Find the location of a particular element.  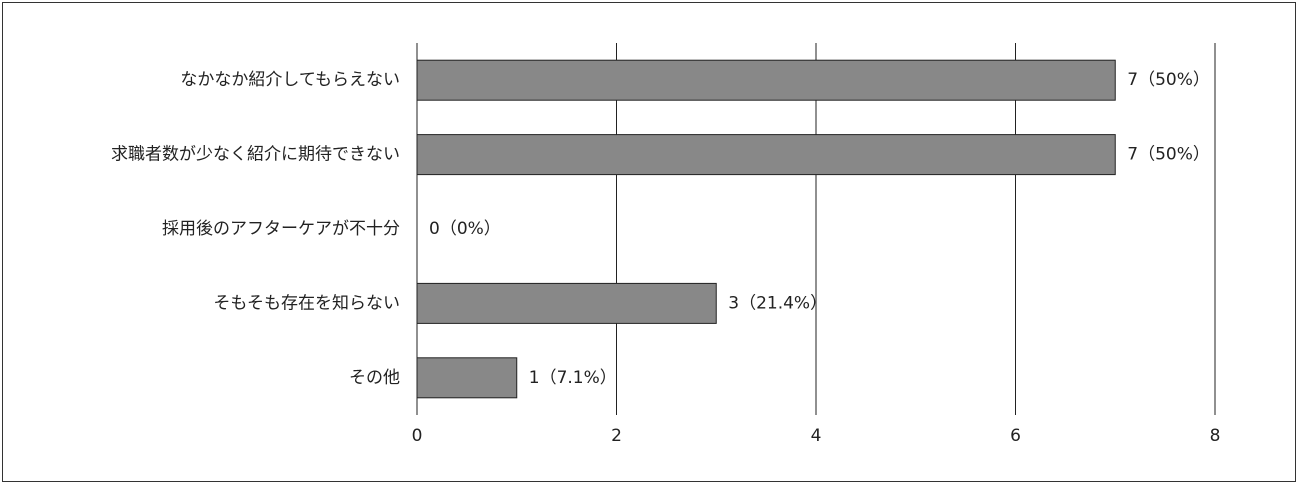

y-tick-label: そもそも存在を知らない is located at coordinates (306, 303).